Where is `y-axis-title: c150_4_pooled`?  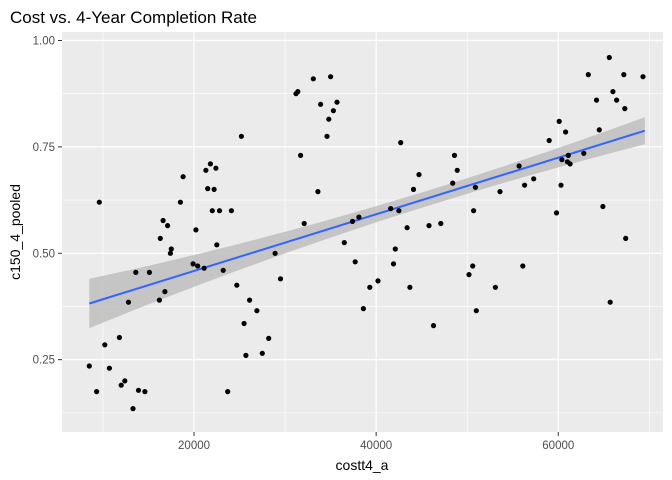
y-axis-title: c150_4_pooled is located at coordinates (15, 232).